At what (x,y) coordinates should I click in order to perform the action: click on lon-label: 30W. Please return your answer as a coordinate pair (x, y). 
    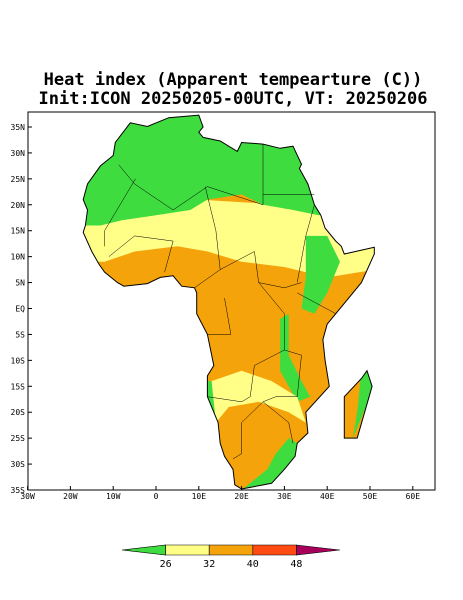
    Looking at the image, I should click on (27, 496).